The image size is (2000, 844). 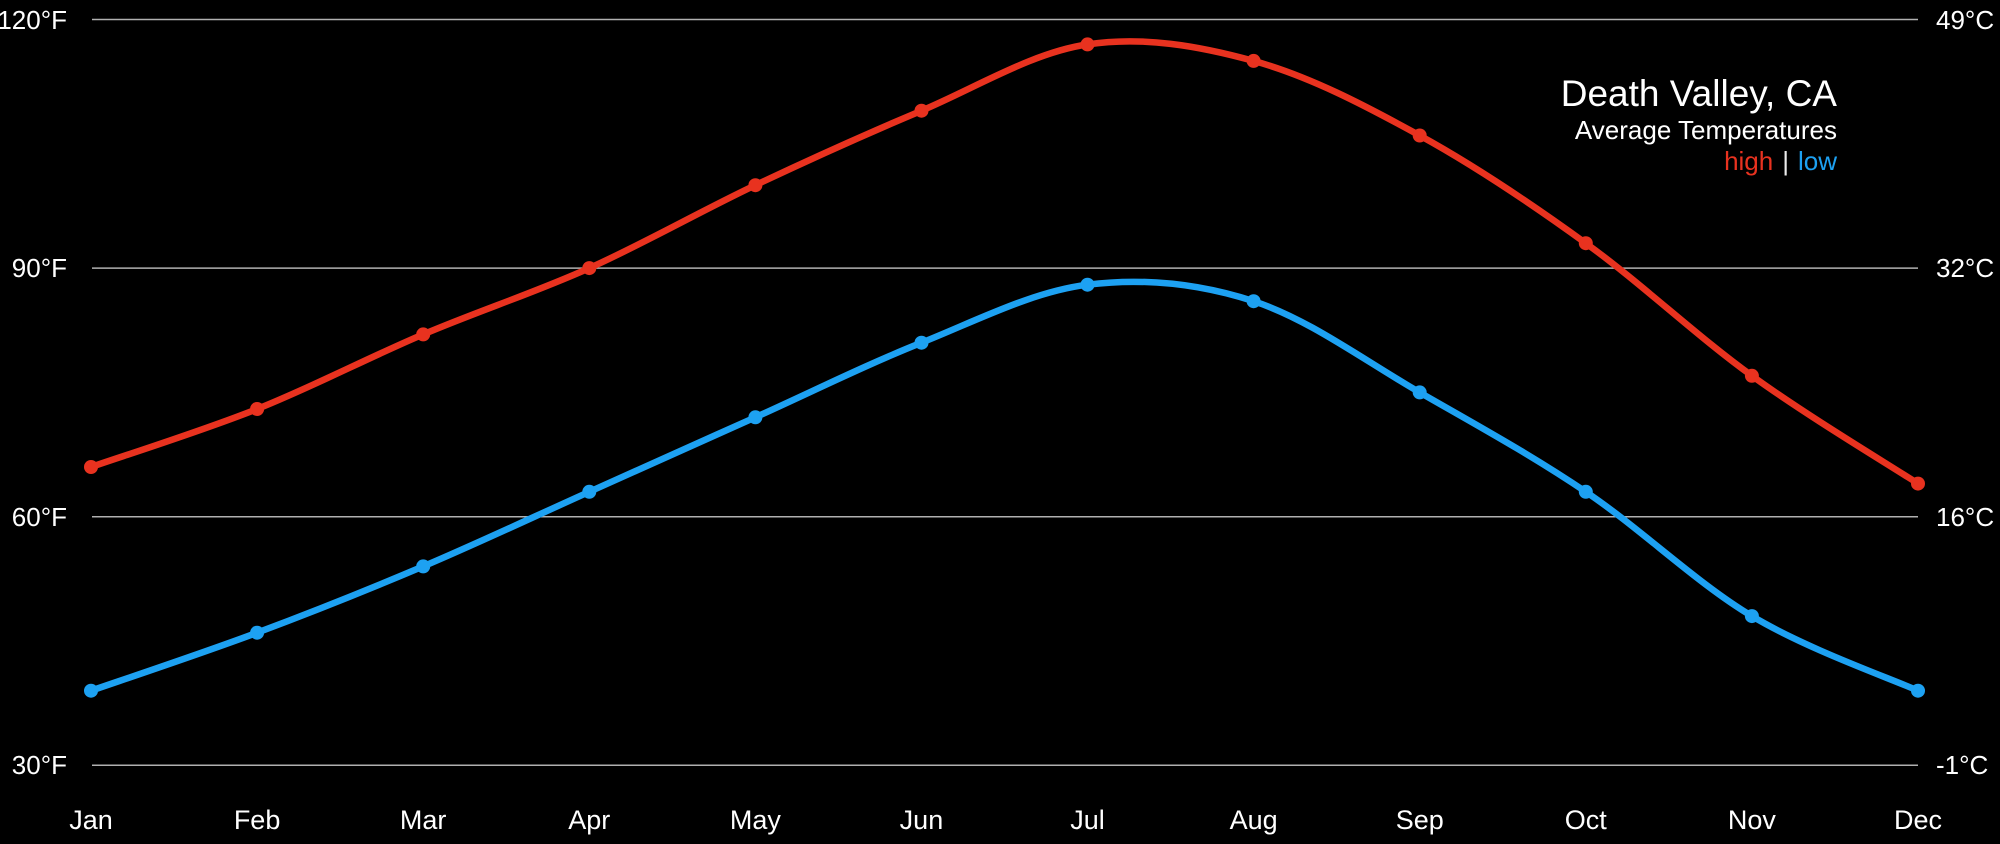 What do you see at coordinates (1585, 243) in the screenshot?
I see `high-point-Oct` at bounding box center [1585, 243].